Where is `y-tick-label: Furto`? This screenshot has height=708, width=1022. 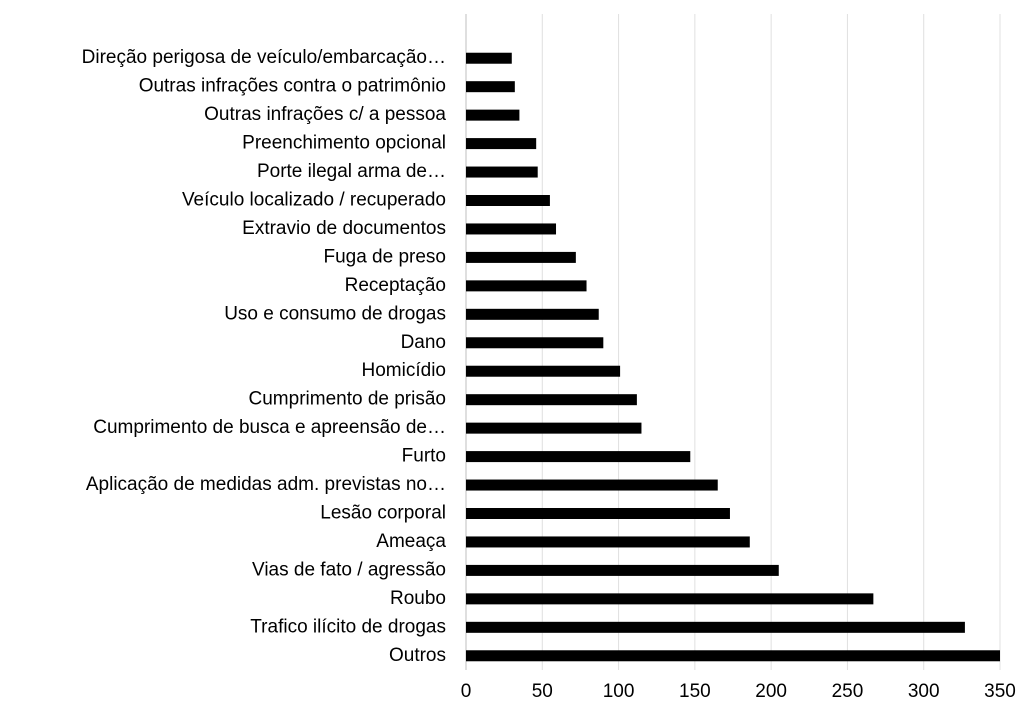 y-tick-label: Furto is located at coordinates (424, 456).